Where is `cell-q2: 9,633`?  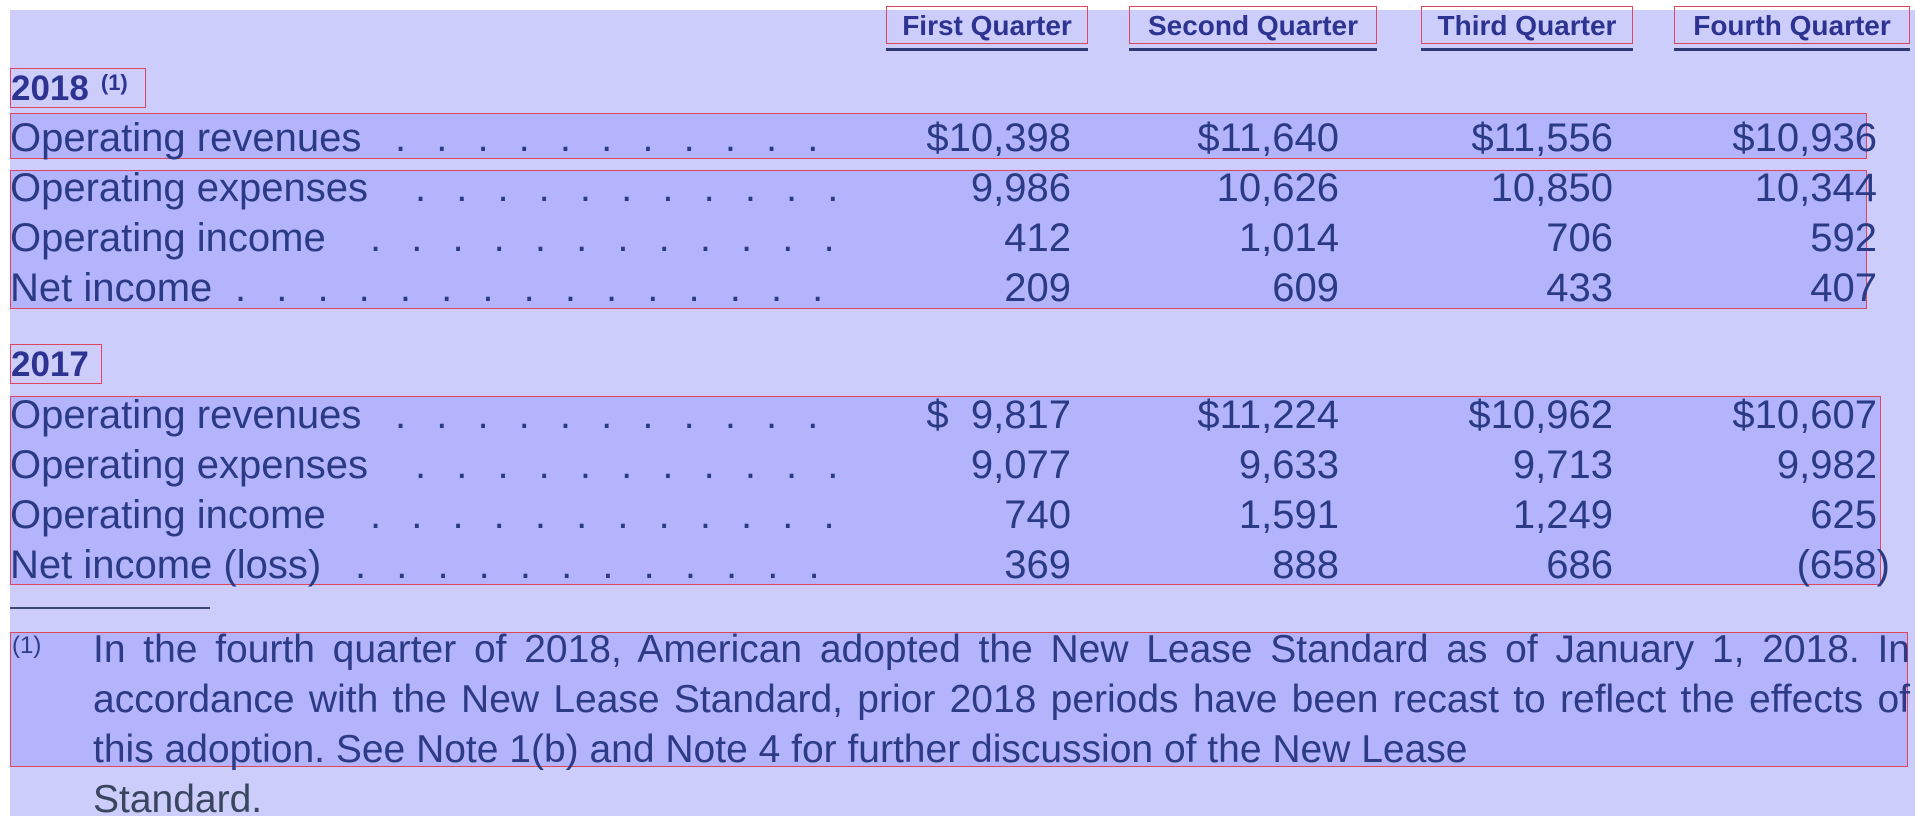
cell-q2: 9,633 is located at coordinates (1288, 465).